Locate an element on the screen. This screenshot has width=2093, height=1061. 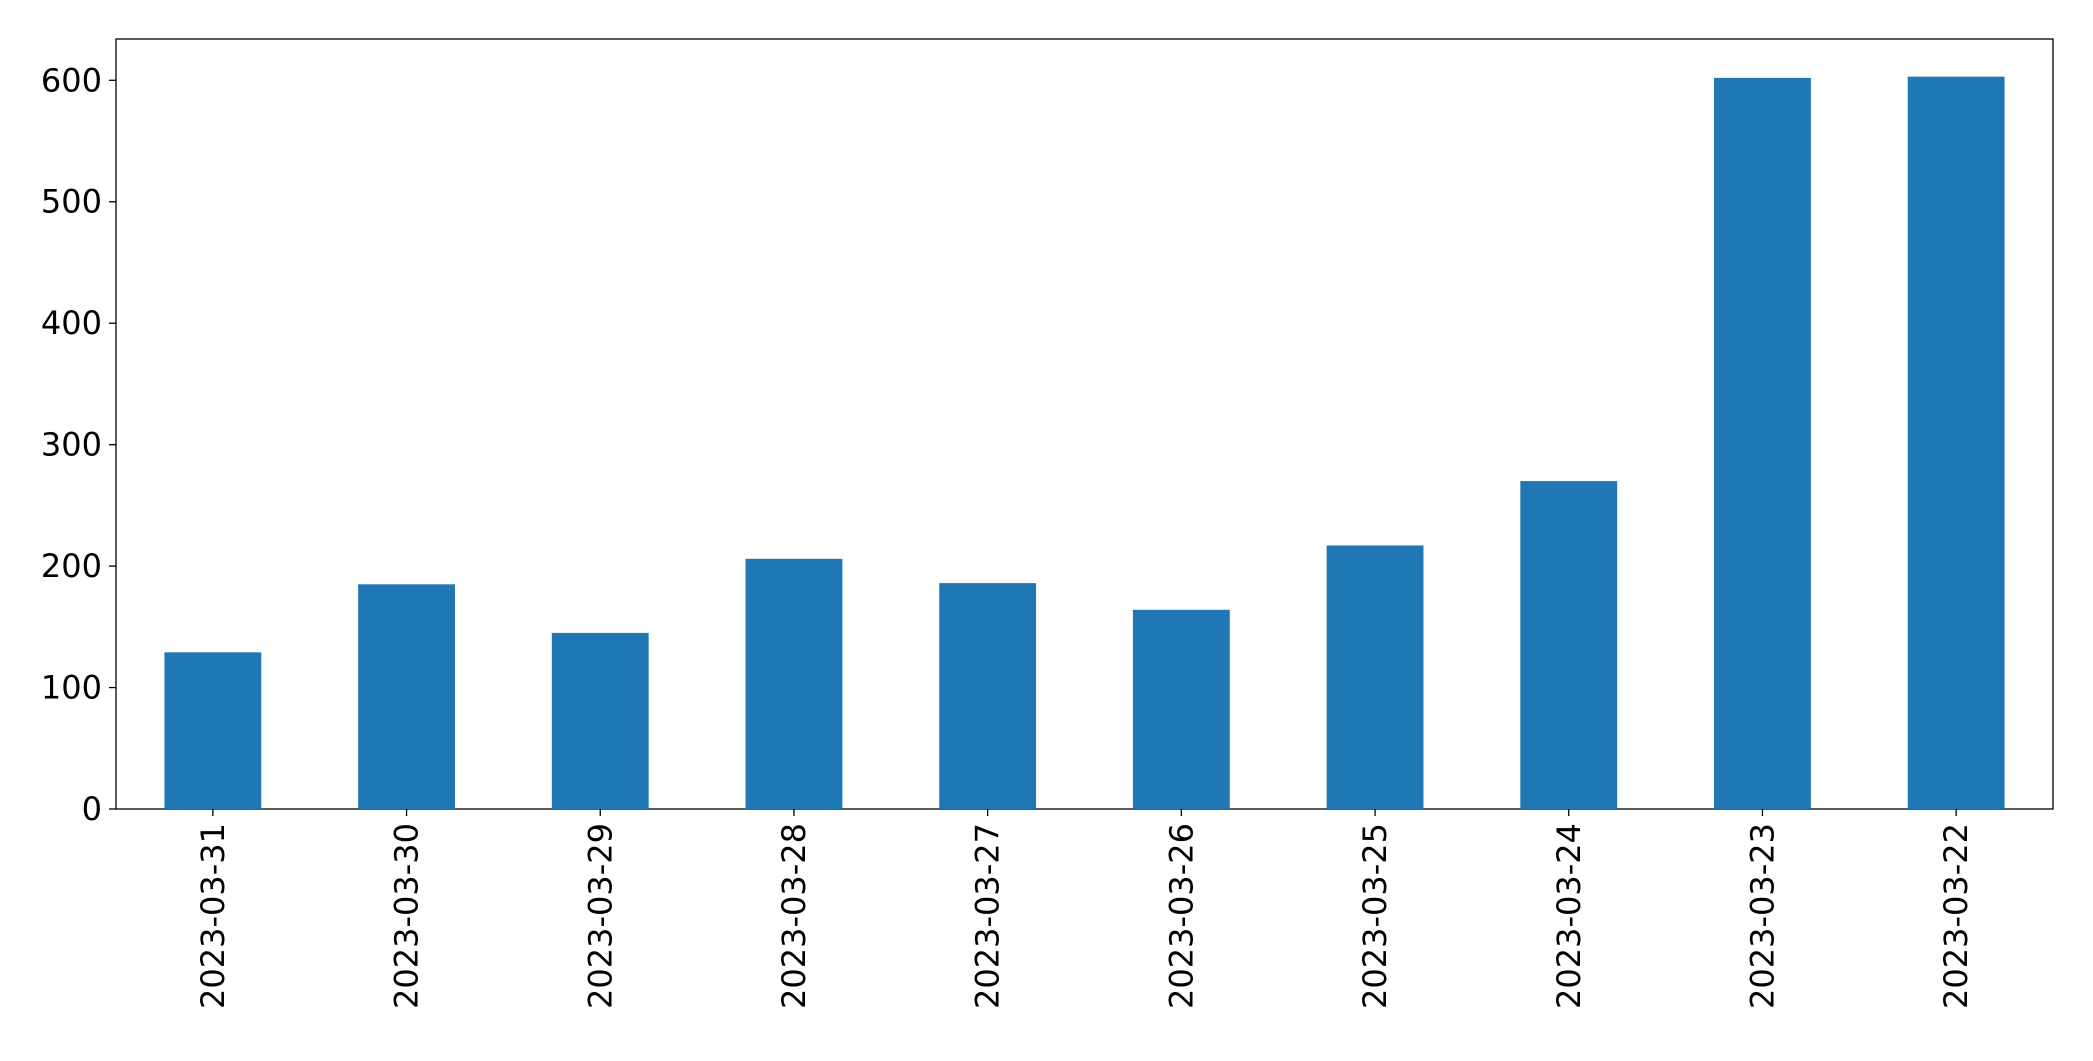
x-tick-label: 2023-03-22 is located at coordinates (1956, 916).